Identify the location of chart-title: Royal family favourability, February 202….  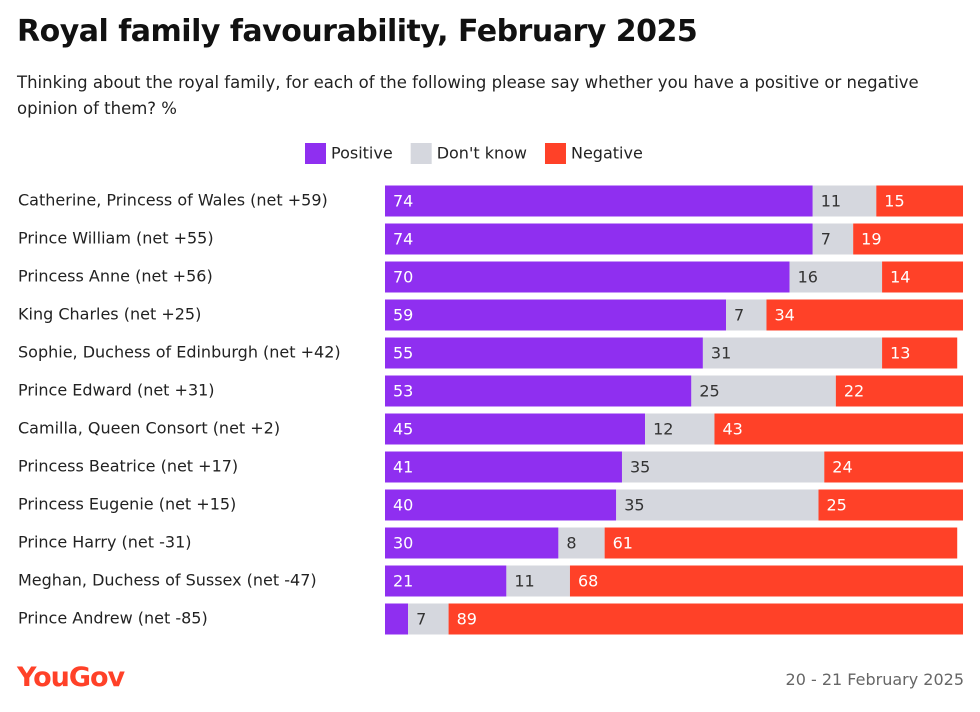
(357, 31).